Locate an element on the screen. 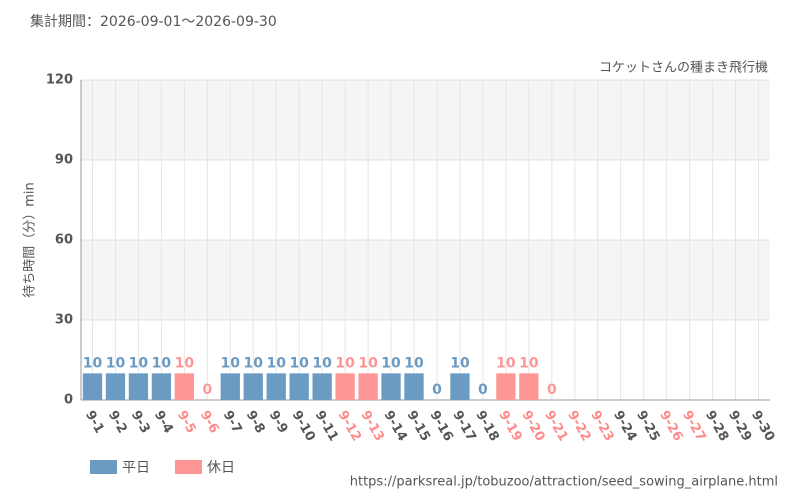 This screenshot has height=504, width=800. x-tick-label: 9-3 is located at coordinates (140, 422).